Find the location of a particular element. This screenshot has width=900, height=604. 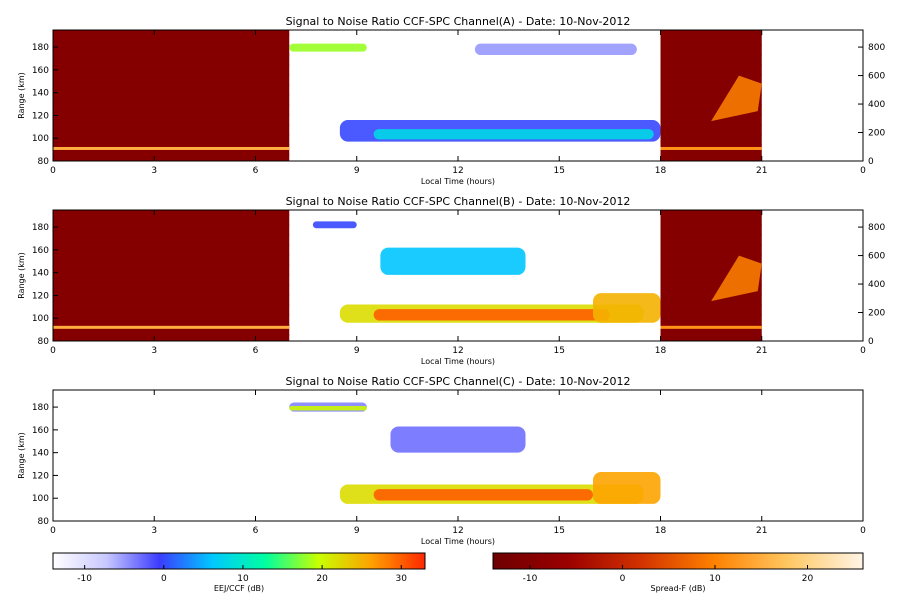

colorbar-tick-label: 30 is located at coordinates (402, 579).